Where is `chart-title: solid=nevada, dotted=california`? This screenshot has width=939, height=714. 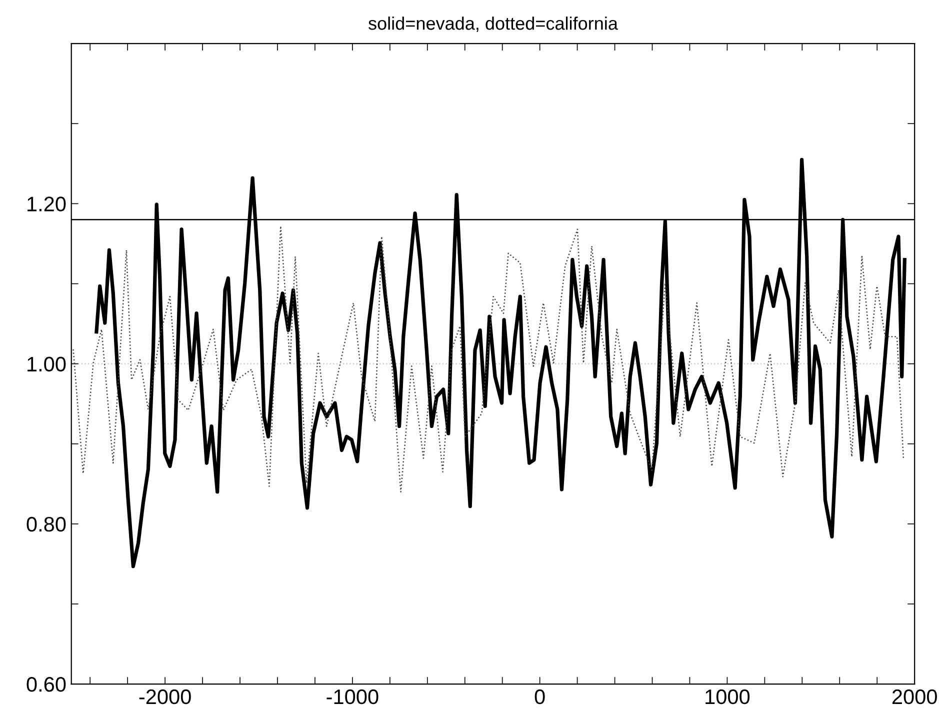 chart-title: solid=nevada, dotted=california is located at coordinates (493, 24).